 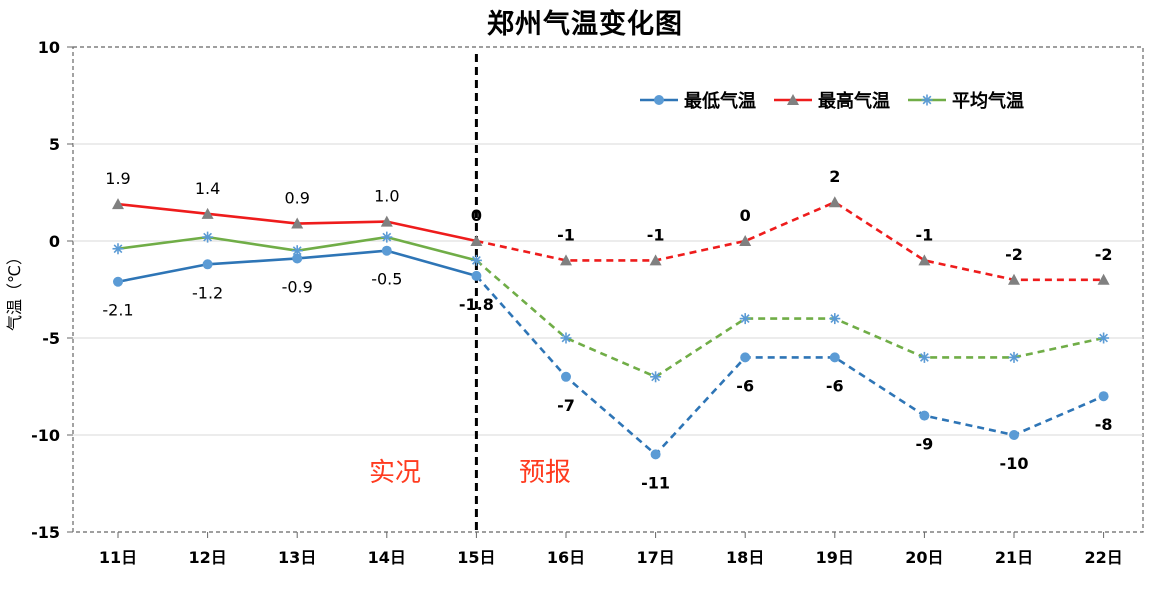 What do you see at coordinates (611, 549) in the screenshot?
I see `x-axis-ticks: 11日 12日 13日 14日 15日 16日 17日 18日 19日 20日 21日 22日` at bounding box center [611, 549].